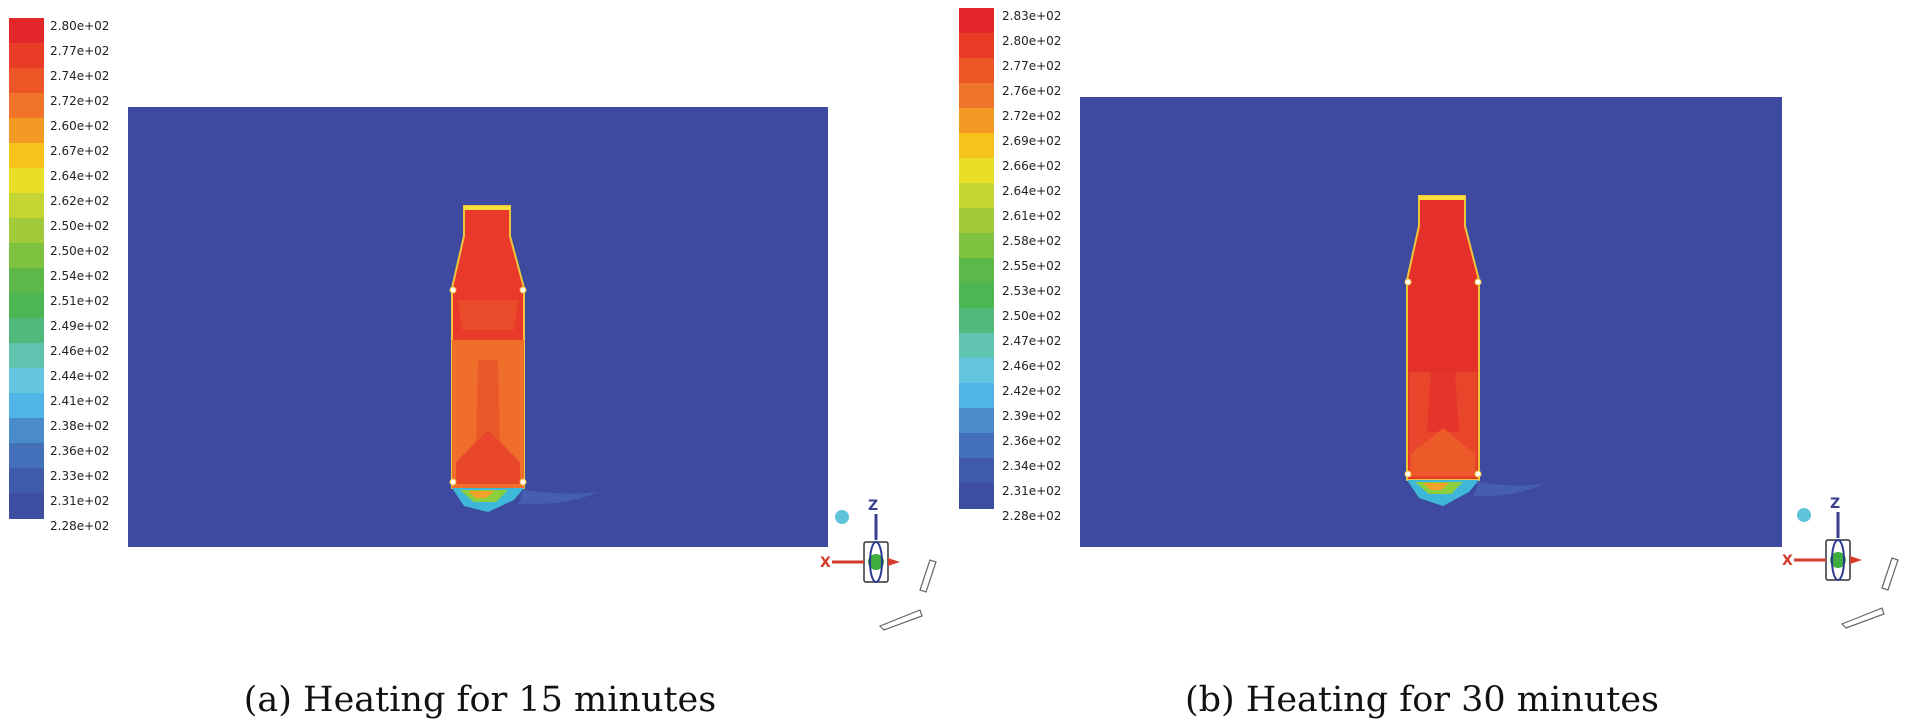 This screenshot has height=725, width=1925. Describe the element at coordinates (80, 376) in the screenshot. I see `legend-tick-label: 2.44e+02` at that location.